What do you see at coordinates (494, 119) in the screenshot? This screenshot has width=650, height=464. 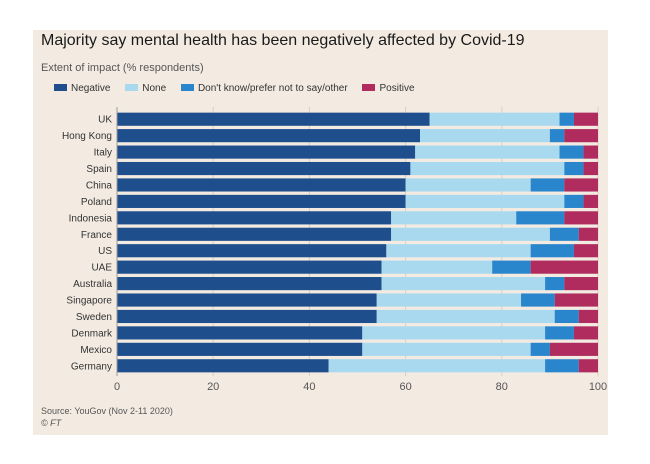 I see `bar-uk-none` at bounding box center [494, 119].